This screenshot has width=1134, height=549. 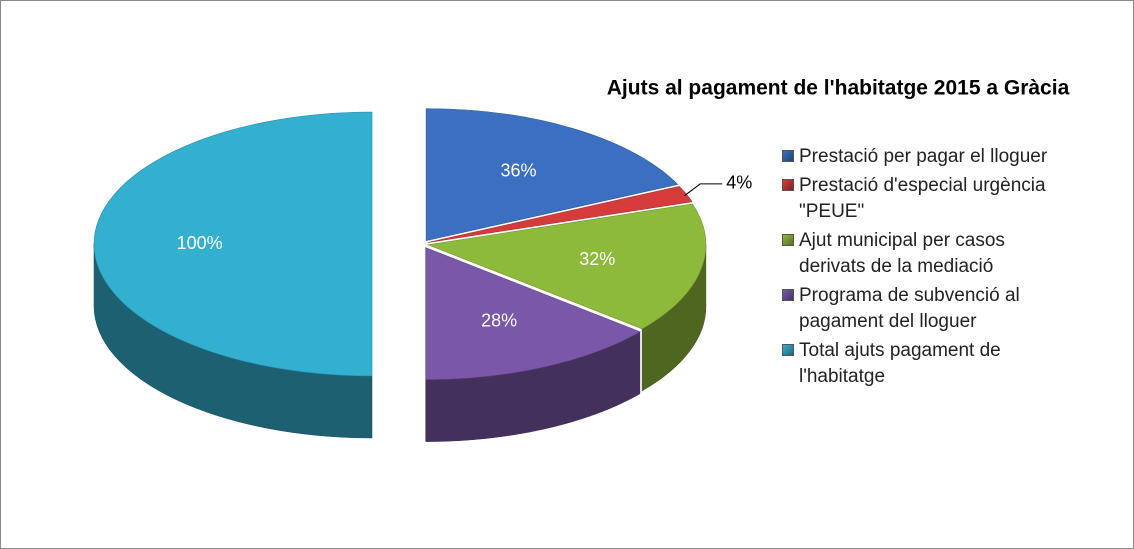 I want to click on legend-label: Prestació d'especial urgència "PEUE", so click(x=922, y=198).